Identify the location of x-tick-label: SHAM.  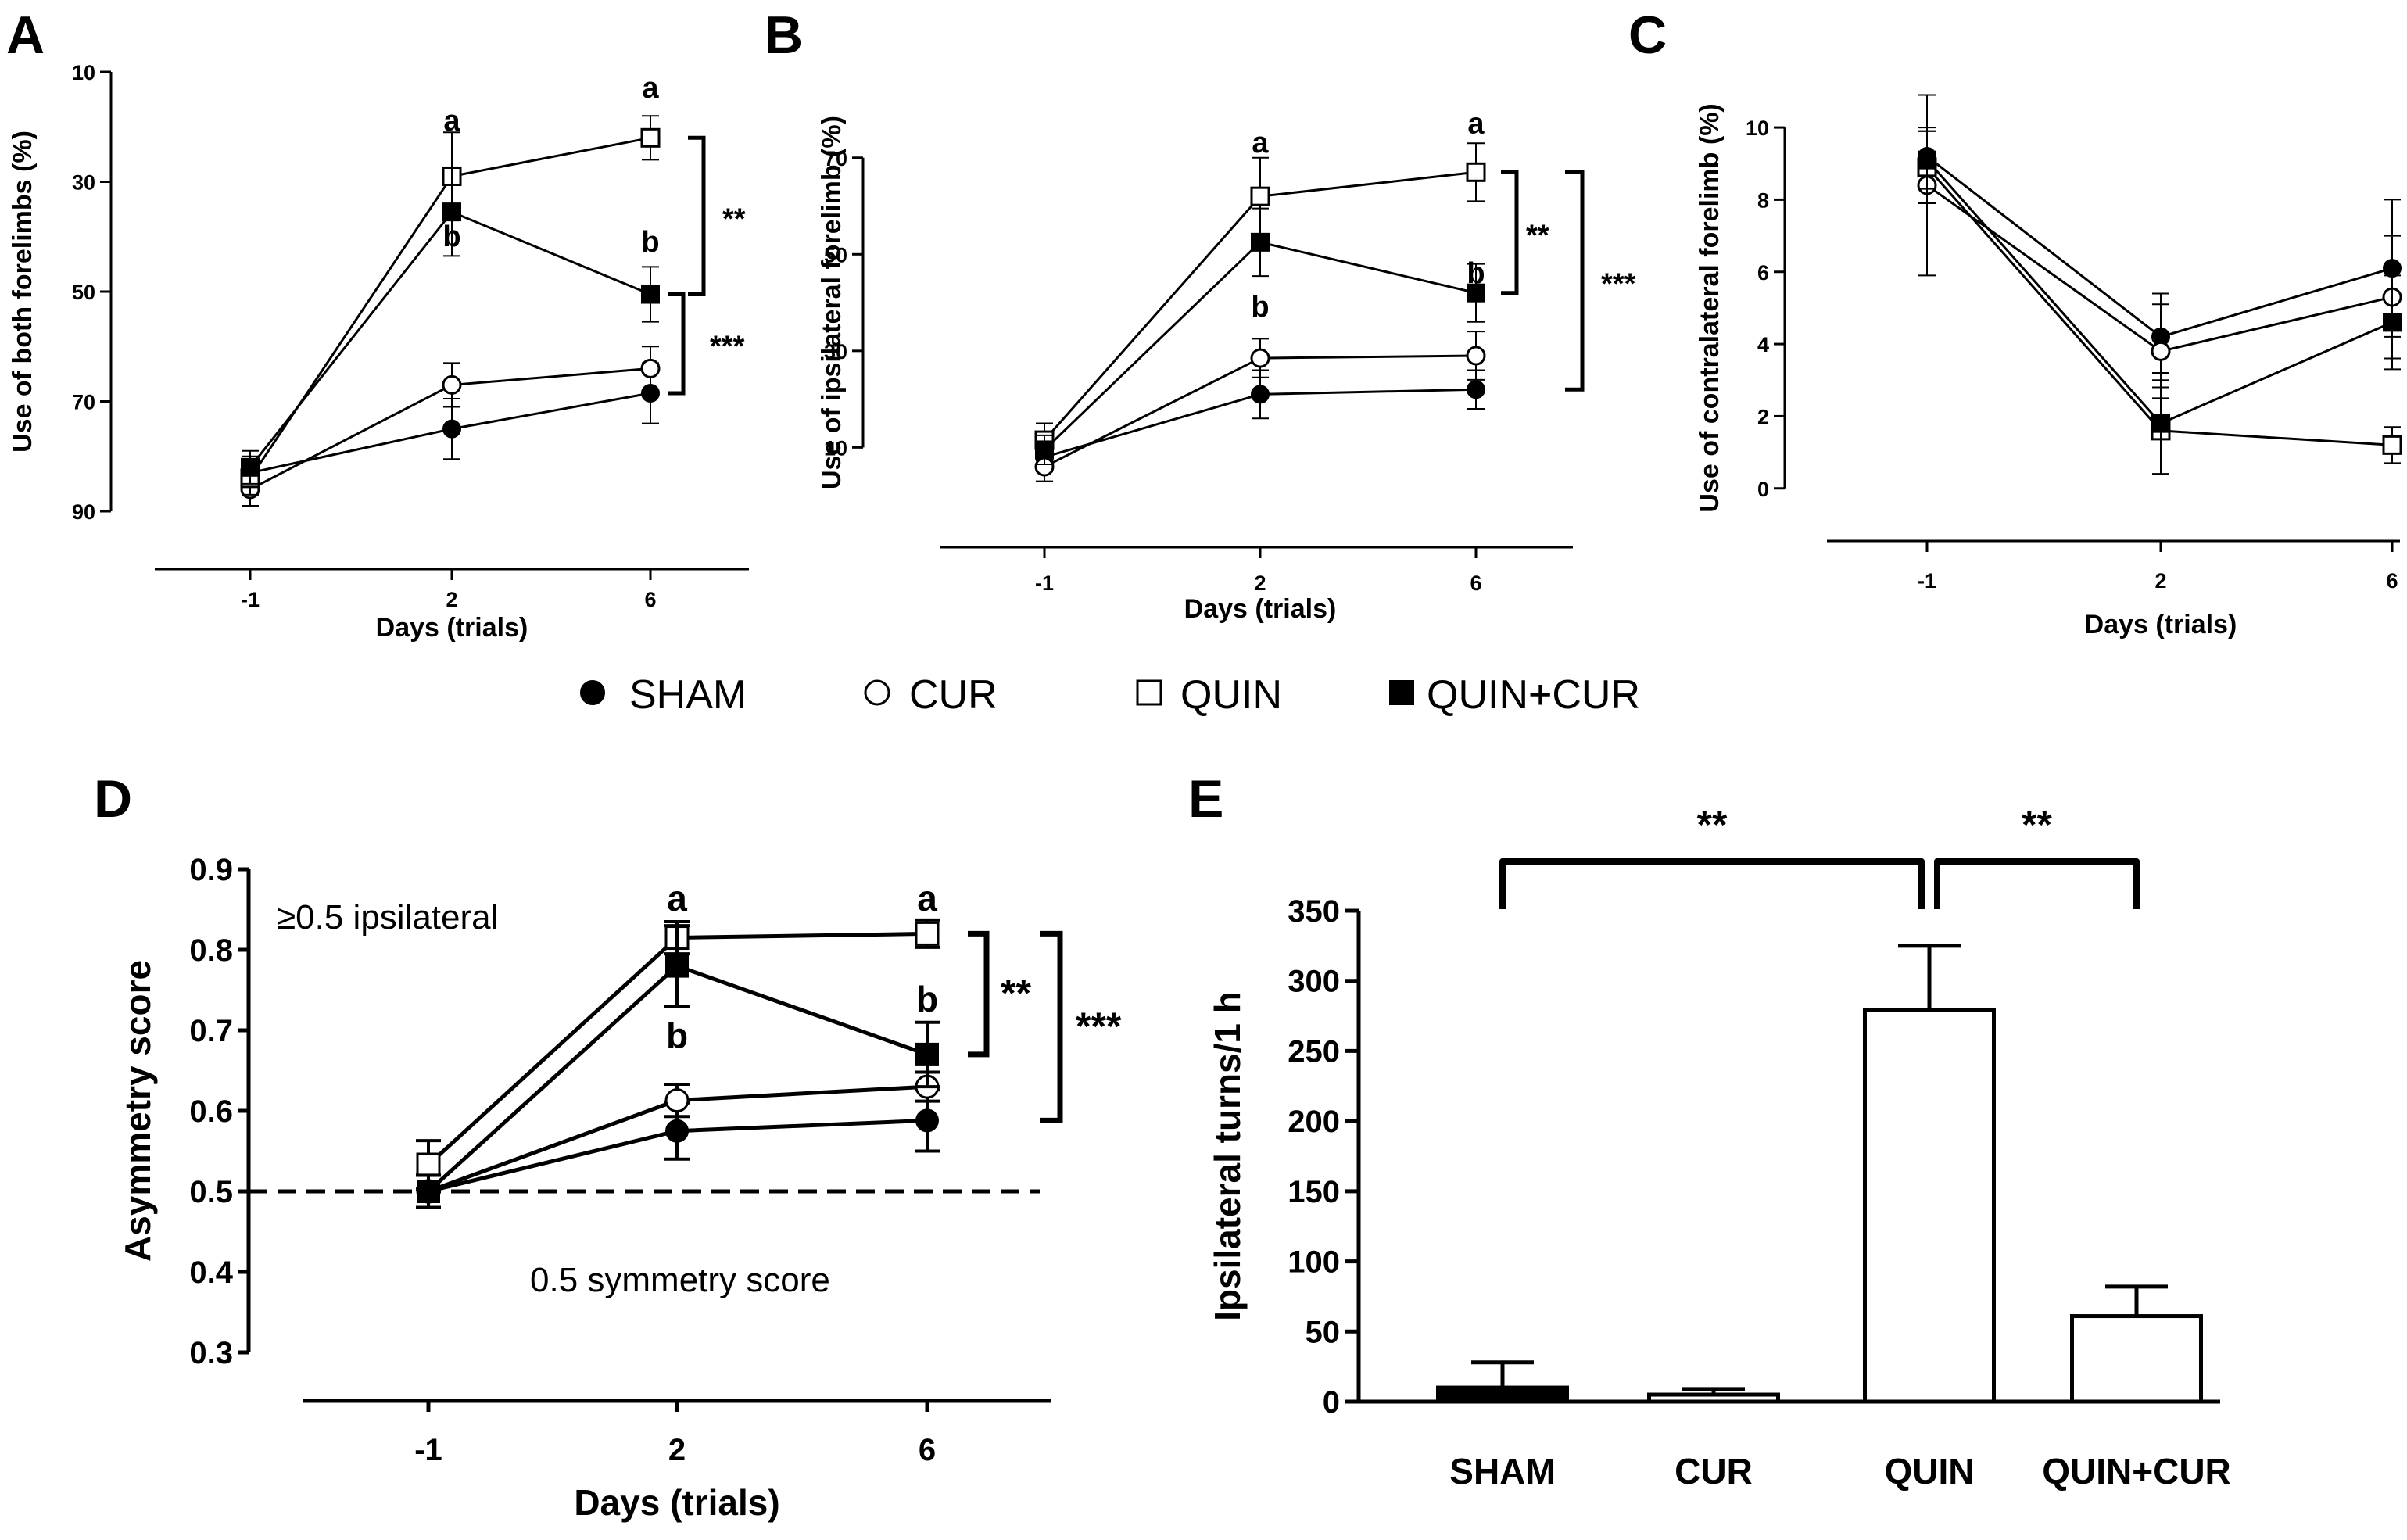
(1502, 1472).